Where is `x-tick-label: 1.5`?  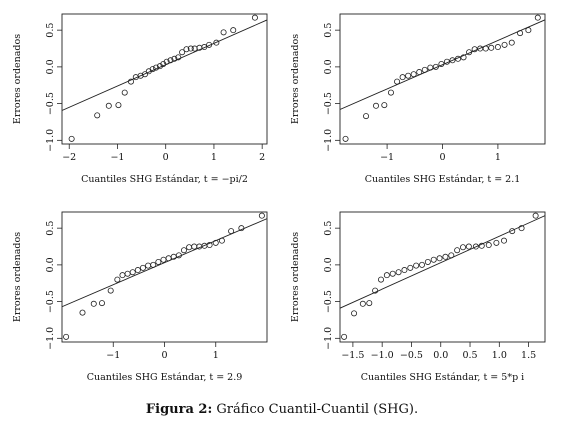
x-tick-label: 1.5 is located at coordinates (528, 355).